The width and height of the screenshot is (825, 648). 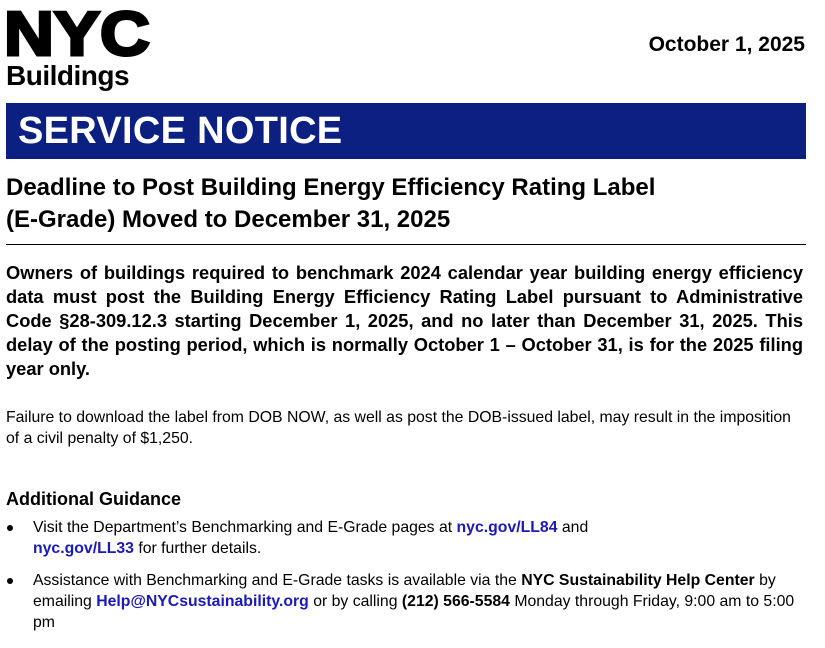 What do you see at coordinates (638, 580) in the screenshot?
I see `help-center-name: NYC Sustainability Help Center` at bounding box center [638, 580].